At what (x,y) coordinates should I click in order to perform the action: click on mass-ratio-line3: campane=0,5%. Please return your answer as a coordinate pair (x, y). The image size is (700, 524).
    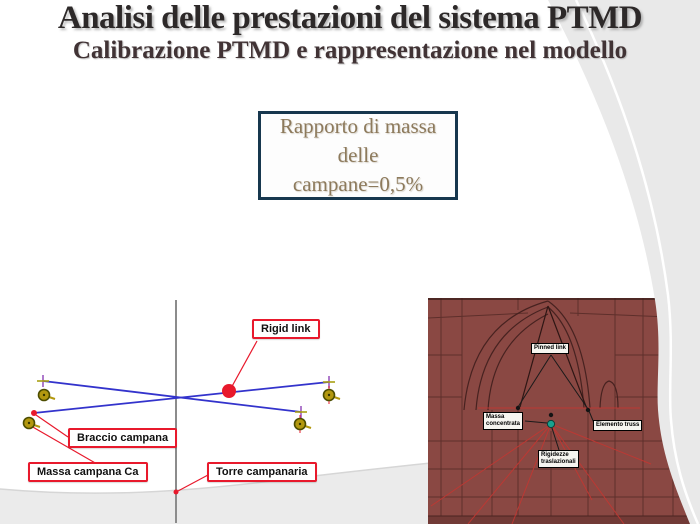
    Looking at the image, I should click on (358, 183).